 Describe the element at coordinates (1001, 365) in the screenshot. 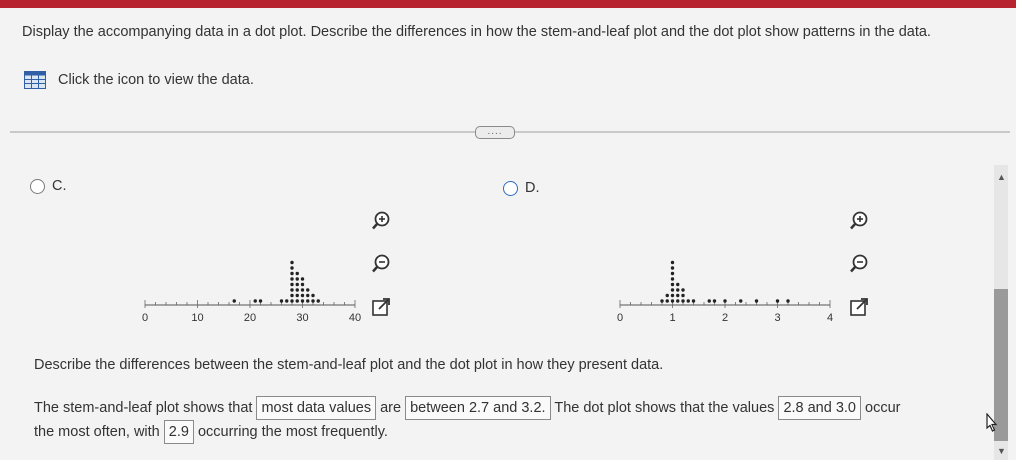

I see `scrollbar-thumb` at that location.